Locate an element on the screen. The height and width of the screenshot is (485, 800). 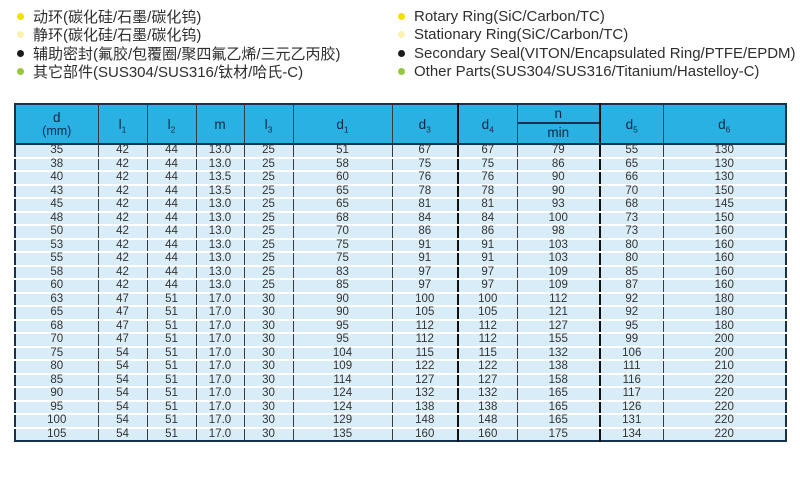
legend-item-stationary-cn: 静环(碳化硅/石墨/碳化钨) is located at coordinates (179, 35).